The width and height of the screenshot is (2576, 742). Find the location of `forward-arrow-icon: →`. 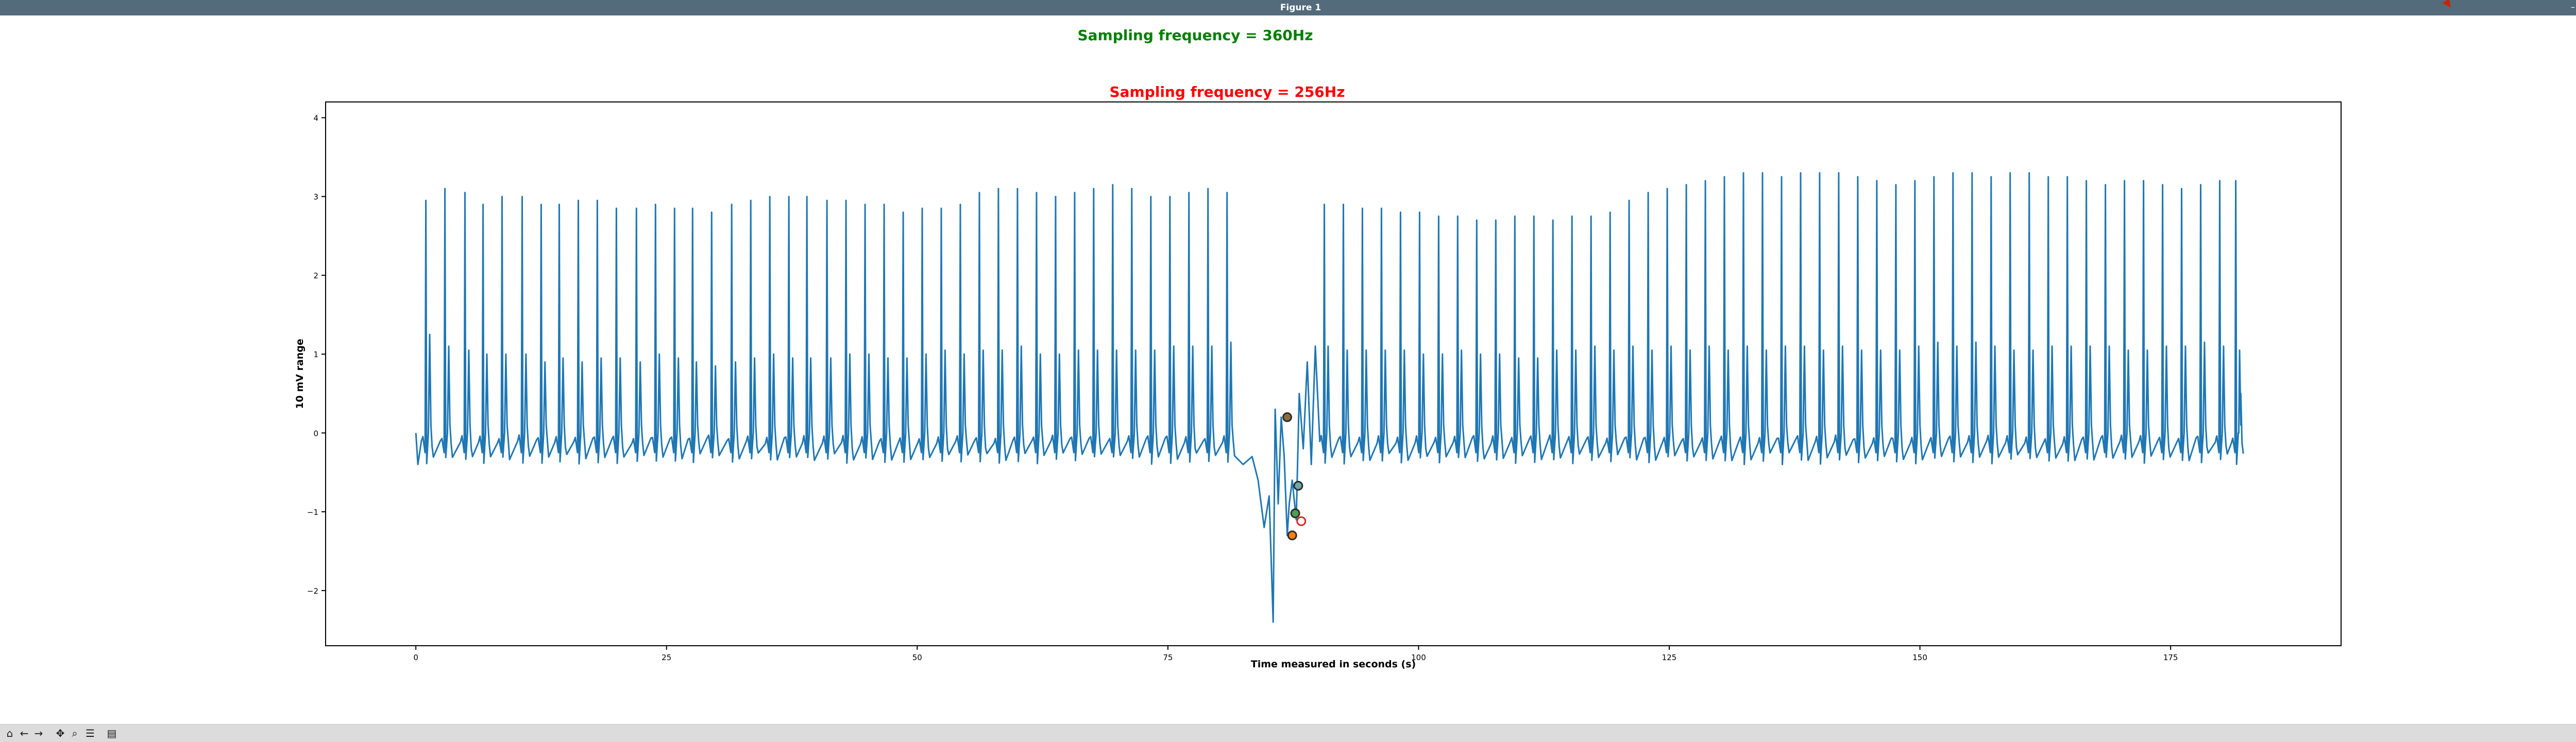

forward-arrow-icon: → is located at coordinates (38, 733).